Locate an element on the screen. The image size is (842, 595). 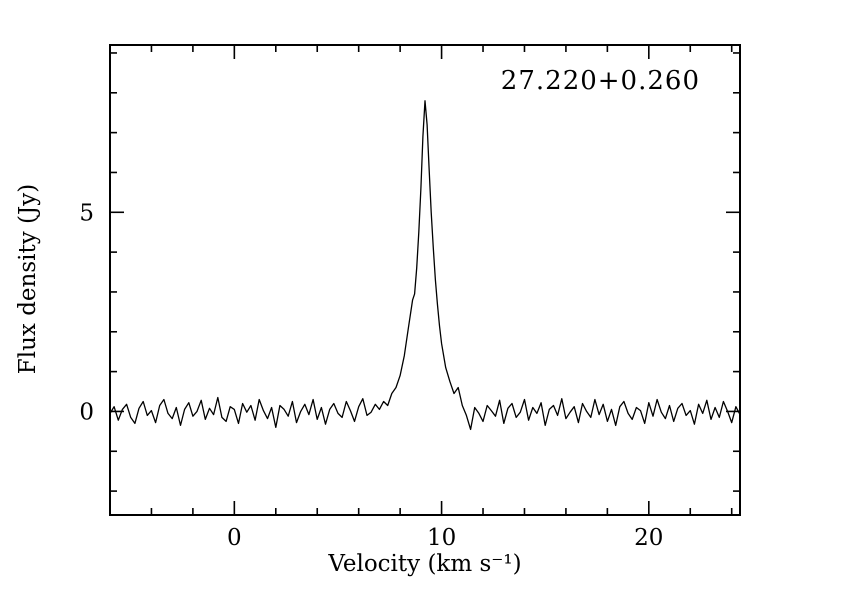
y-axis-label: Flux density (Jy) is located at coordinates (28, 279).